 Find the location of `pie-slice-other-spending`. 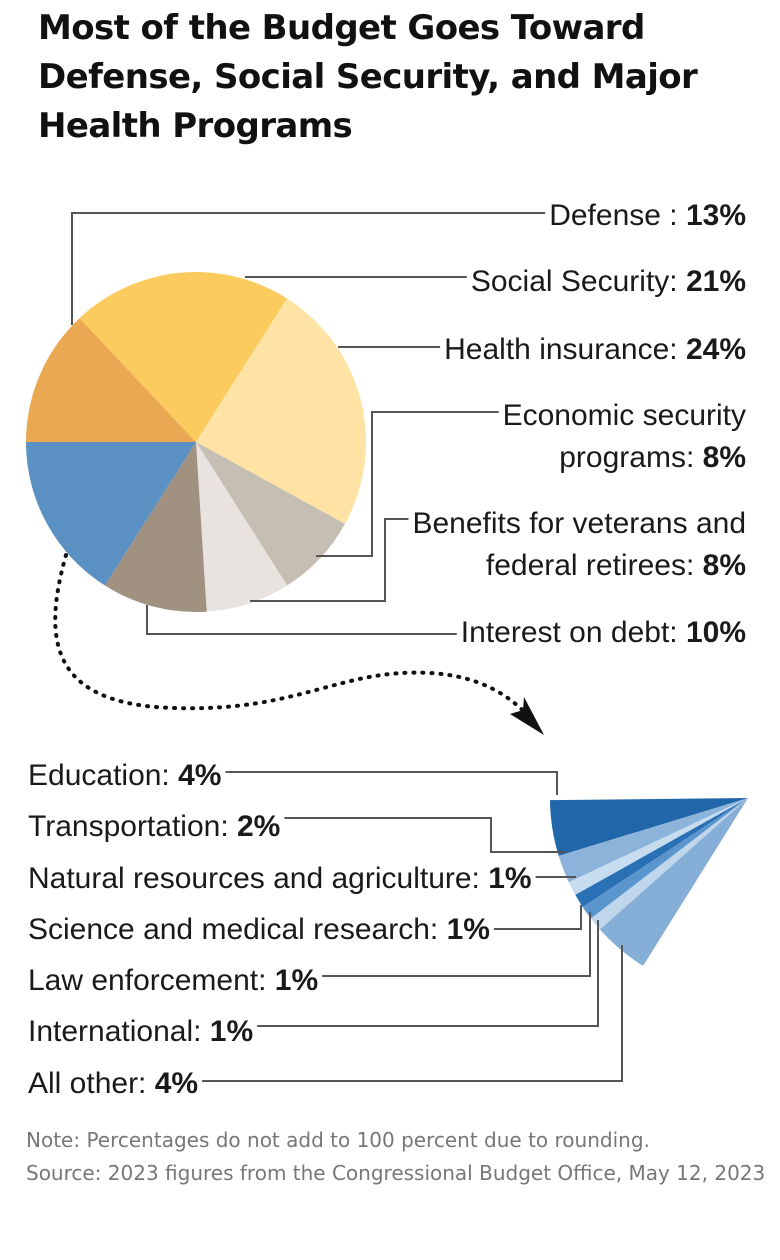

pie-slice-other-spending is located at coordinates (111, 514).